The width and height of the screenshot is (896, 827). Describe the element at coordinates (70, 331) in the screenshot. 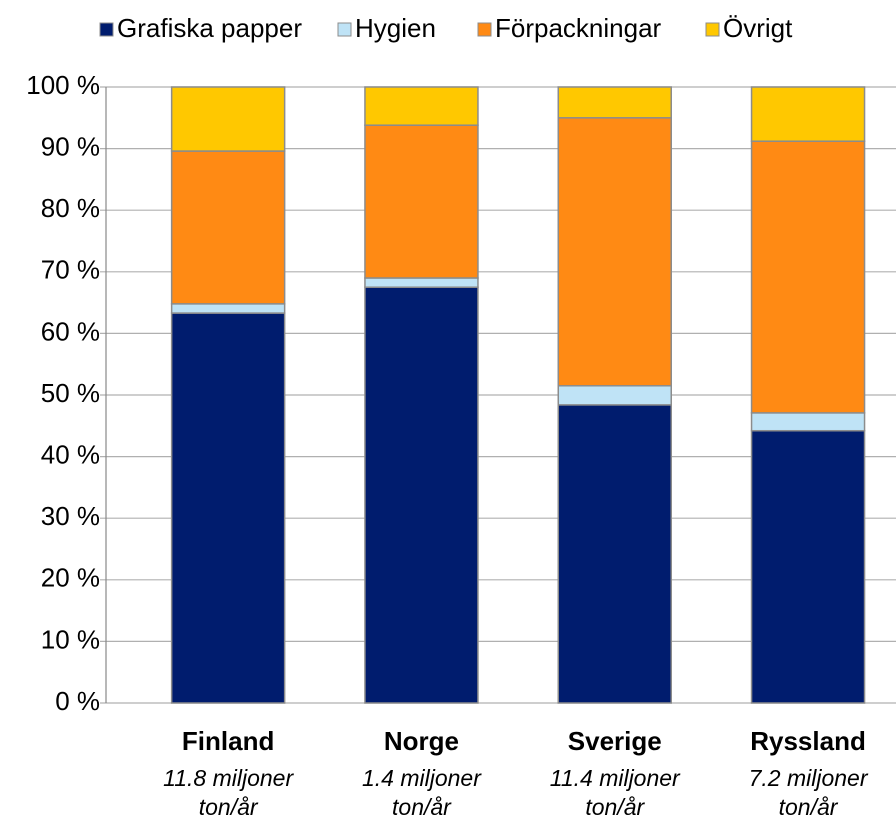

I see `y-tick-label: 60 %` at that location.